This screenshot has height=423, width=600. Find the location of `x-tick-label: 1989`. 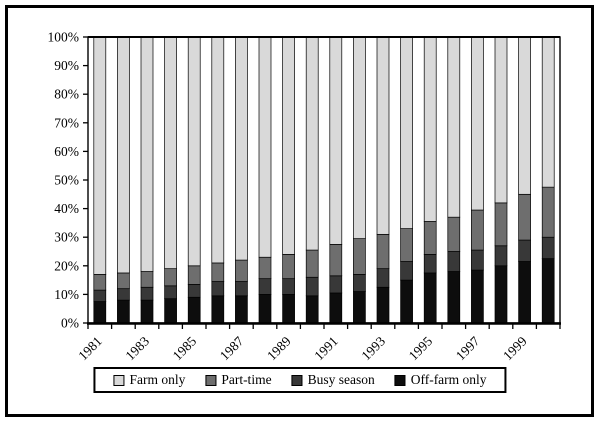

x-tick-label: 1989 is located at coordinates (279, 348).